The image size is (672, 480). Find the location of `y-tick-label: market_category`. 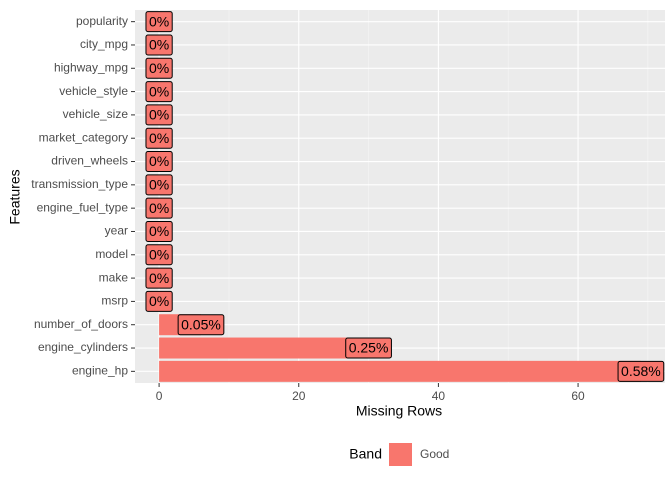

y-tick-label: market_category is located at coordinates (83, 137).